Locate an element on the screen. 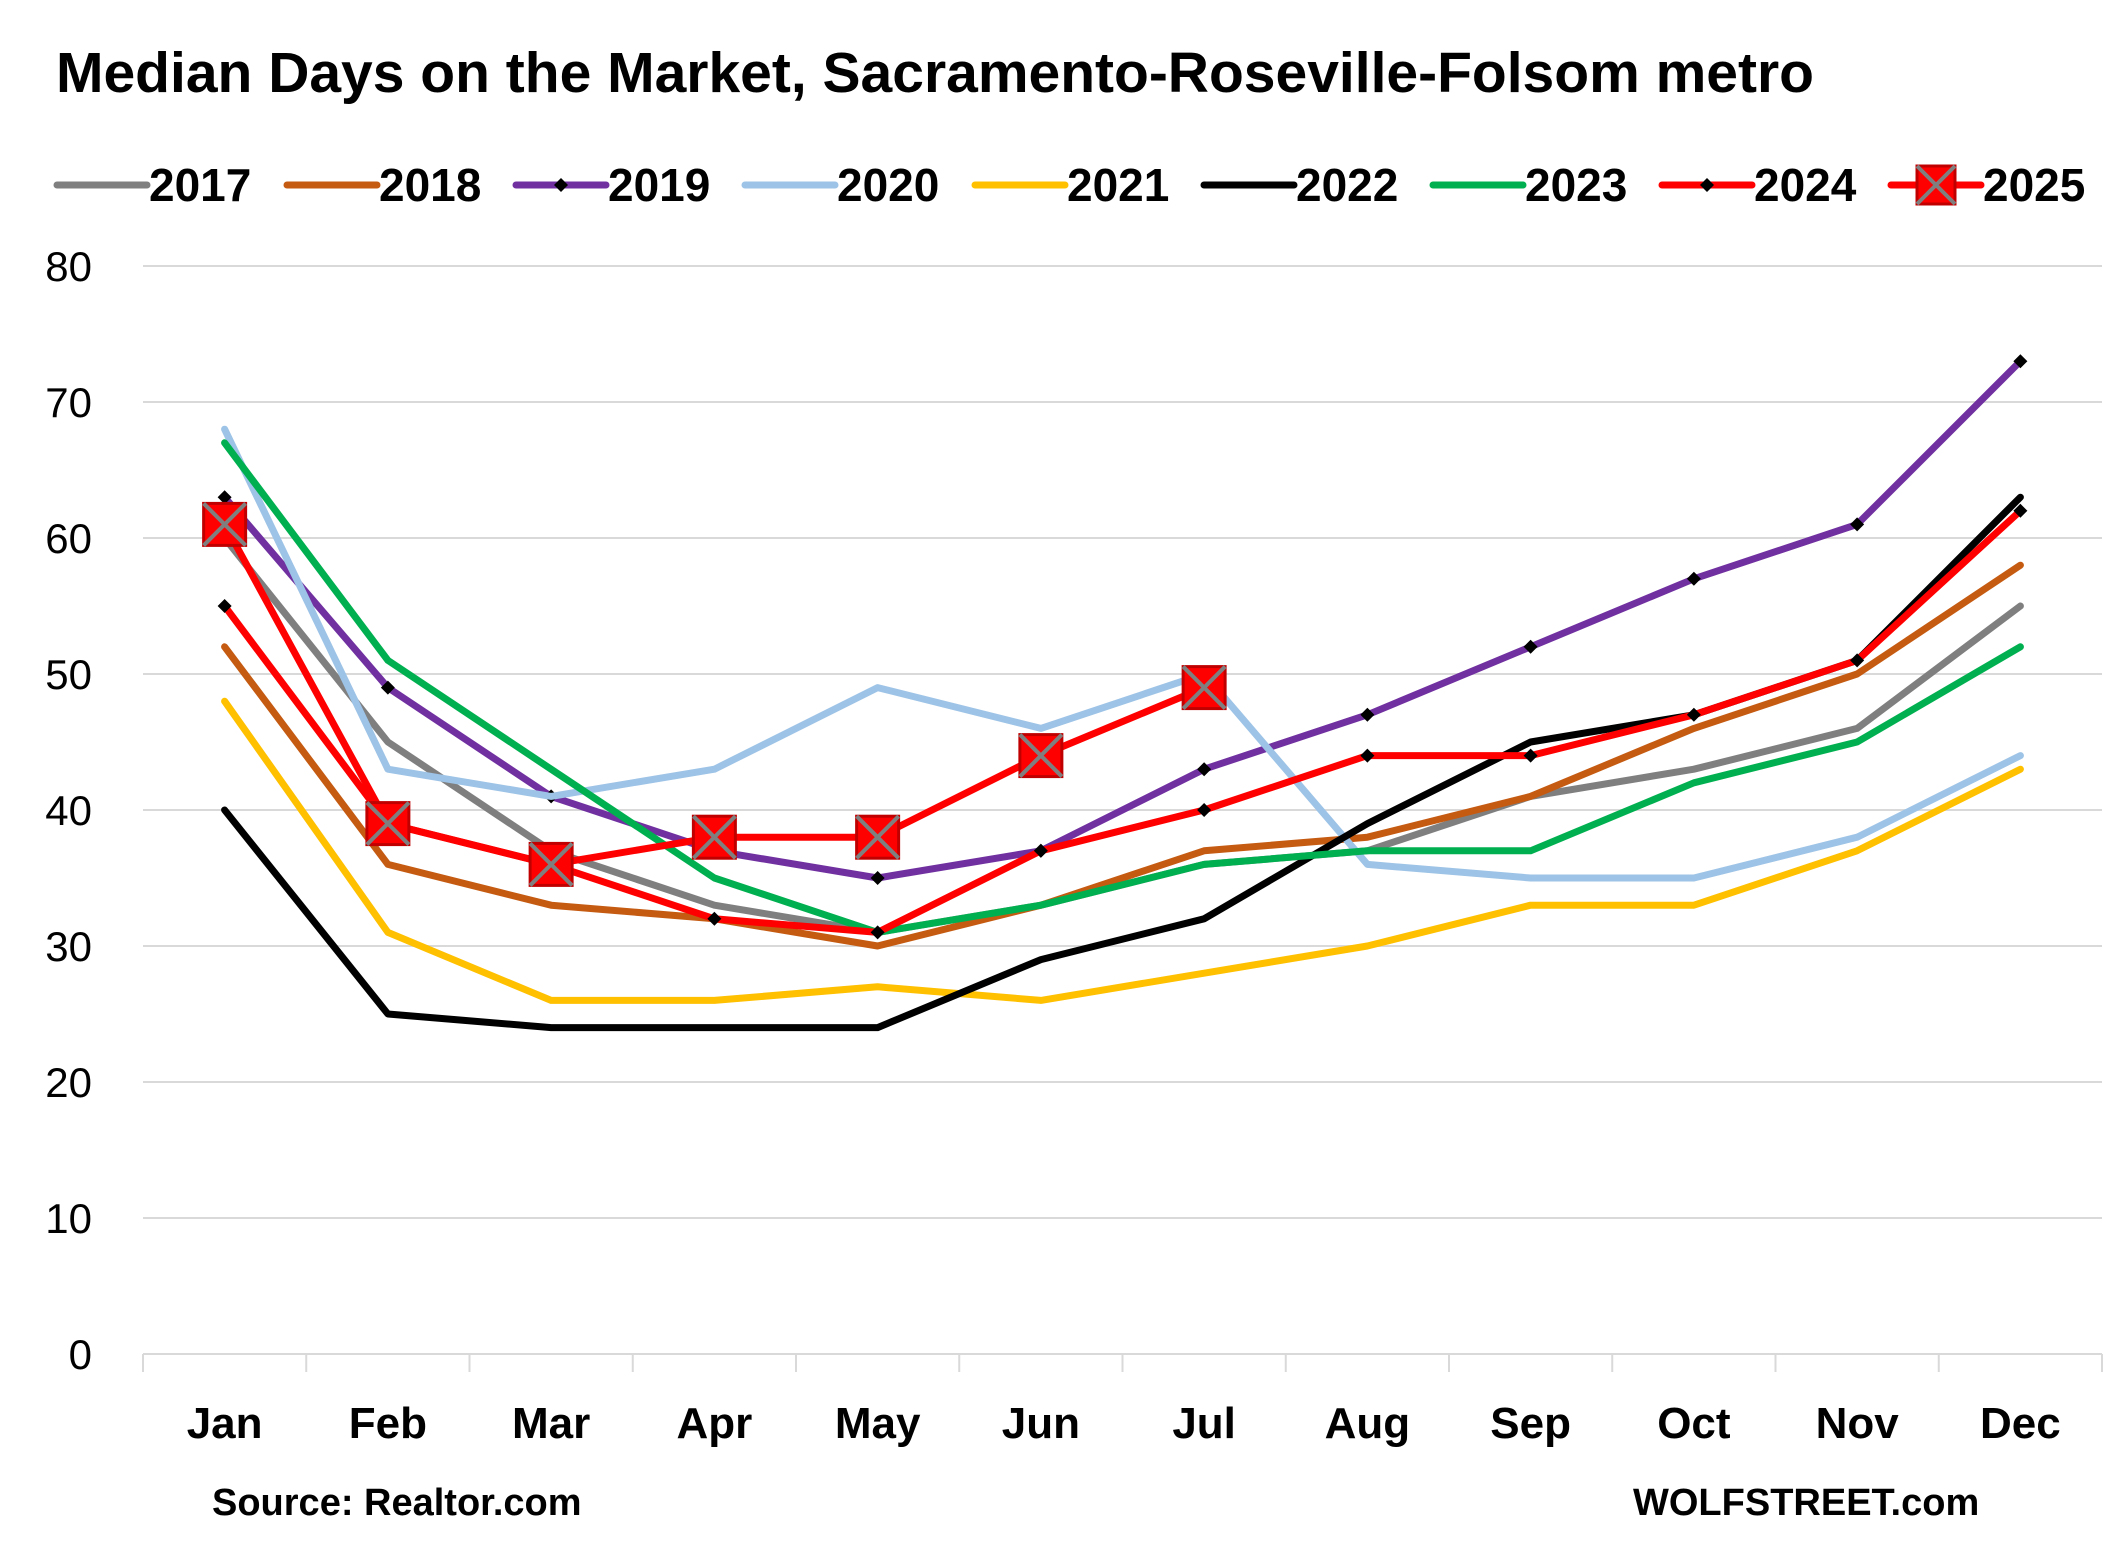 This screenshot has height=1555, width=2106. source-note: Source: Realtor.com is located at coordinates (397, 1503).